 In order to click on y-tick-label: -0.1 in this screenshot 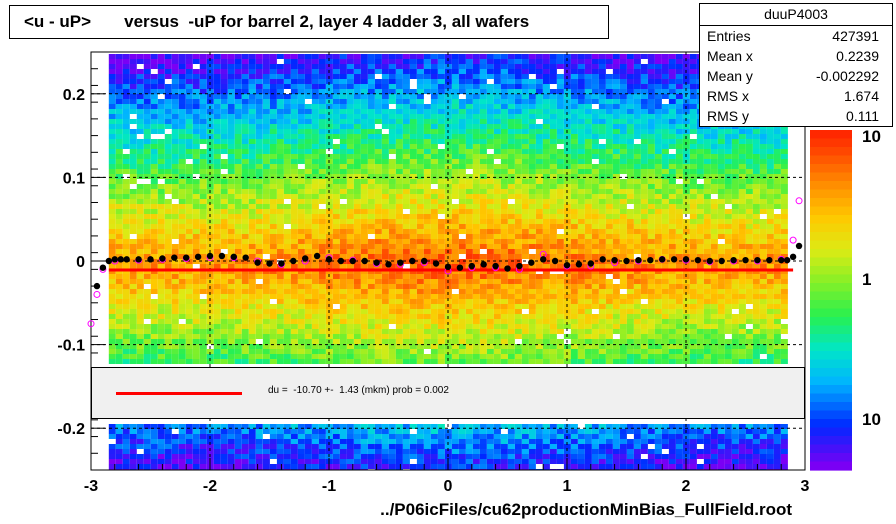, I will do `click(71, 346)`.